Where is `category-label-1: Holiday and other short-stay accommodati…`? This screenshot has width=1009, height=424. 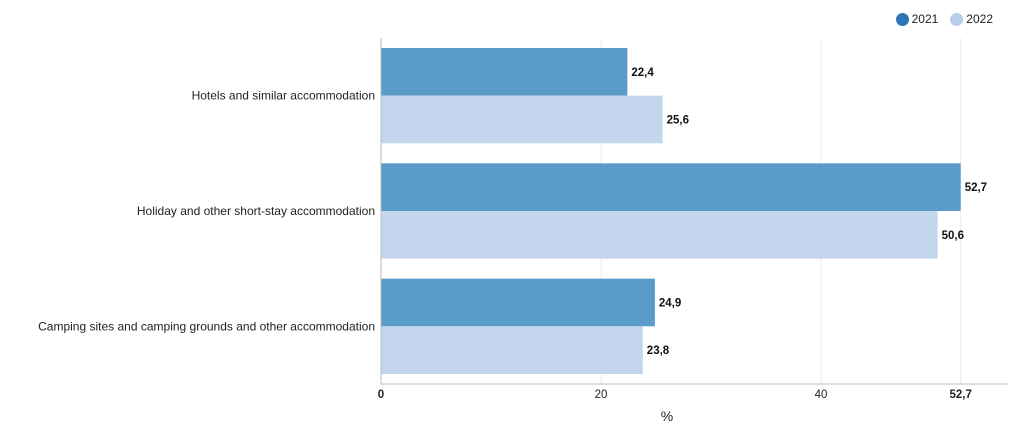 category-label-1: Holiday and other short-stay accommodati… is located at coordinates (256, 211).